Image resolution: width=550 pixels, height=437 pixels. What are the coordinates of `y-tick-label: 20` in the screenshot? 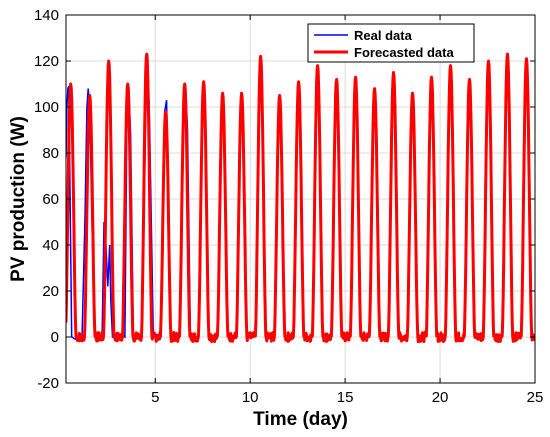 It's located at (50, 291).